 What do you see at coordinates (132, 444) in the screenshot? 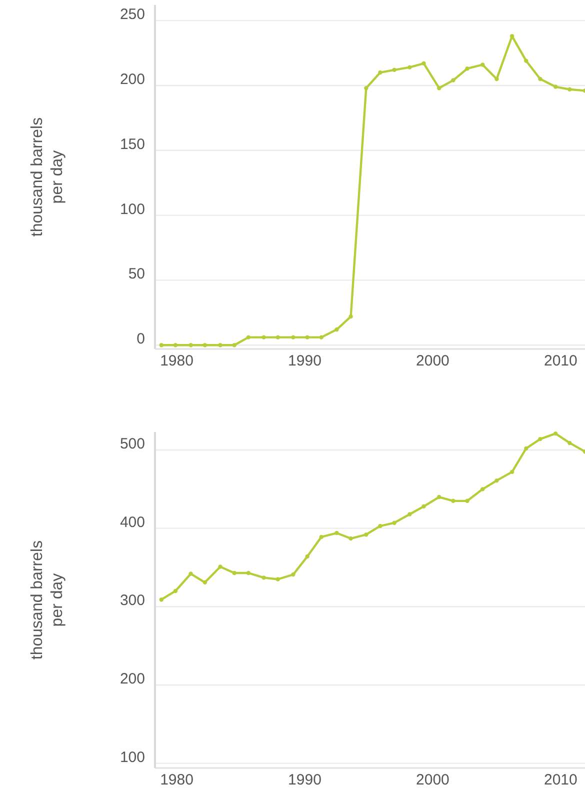
I see `y-tick-label: 500` at bounding box center [132, 444].